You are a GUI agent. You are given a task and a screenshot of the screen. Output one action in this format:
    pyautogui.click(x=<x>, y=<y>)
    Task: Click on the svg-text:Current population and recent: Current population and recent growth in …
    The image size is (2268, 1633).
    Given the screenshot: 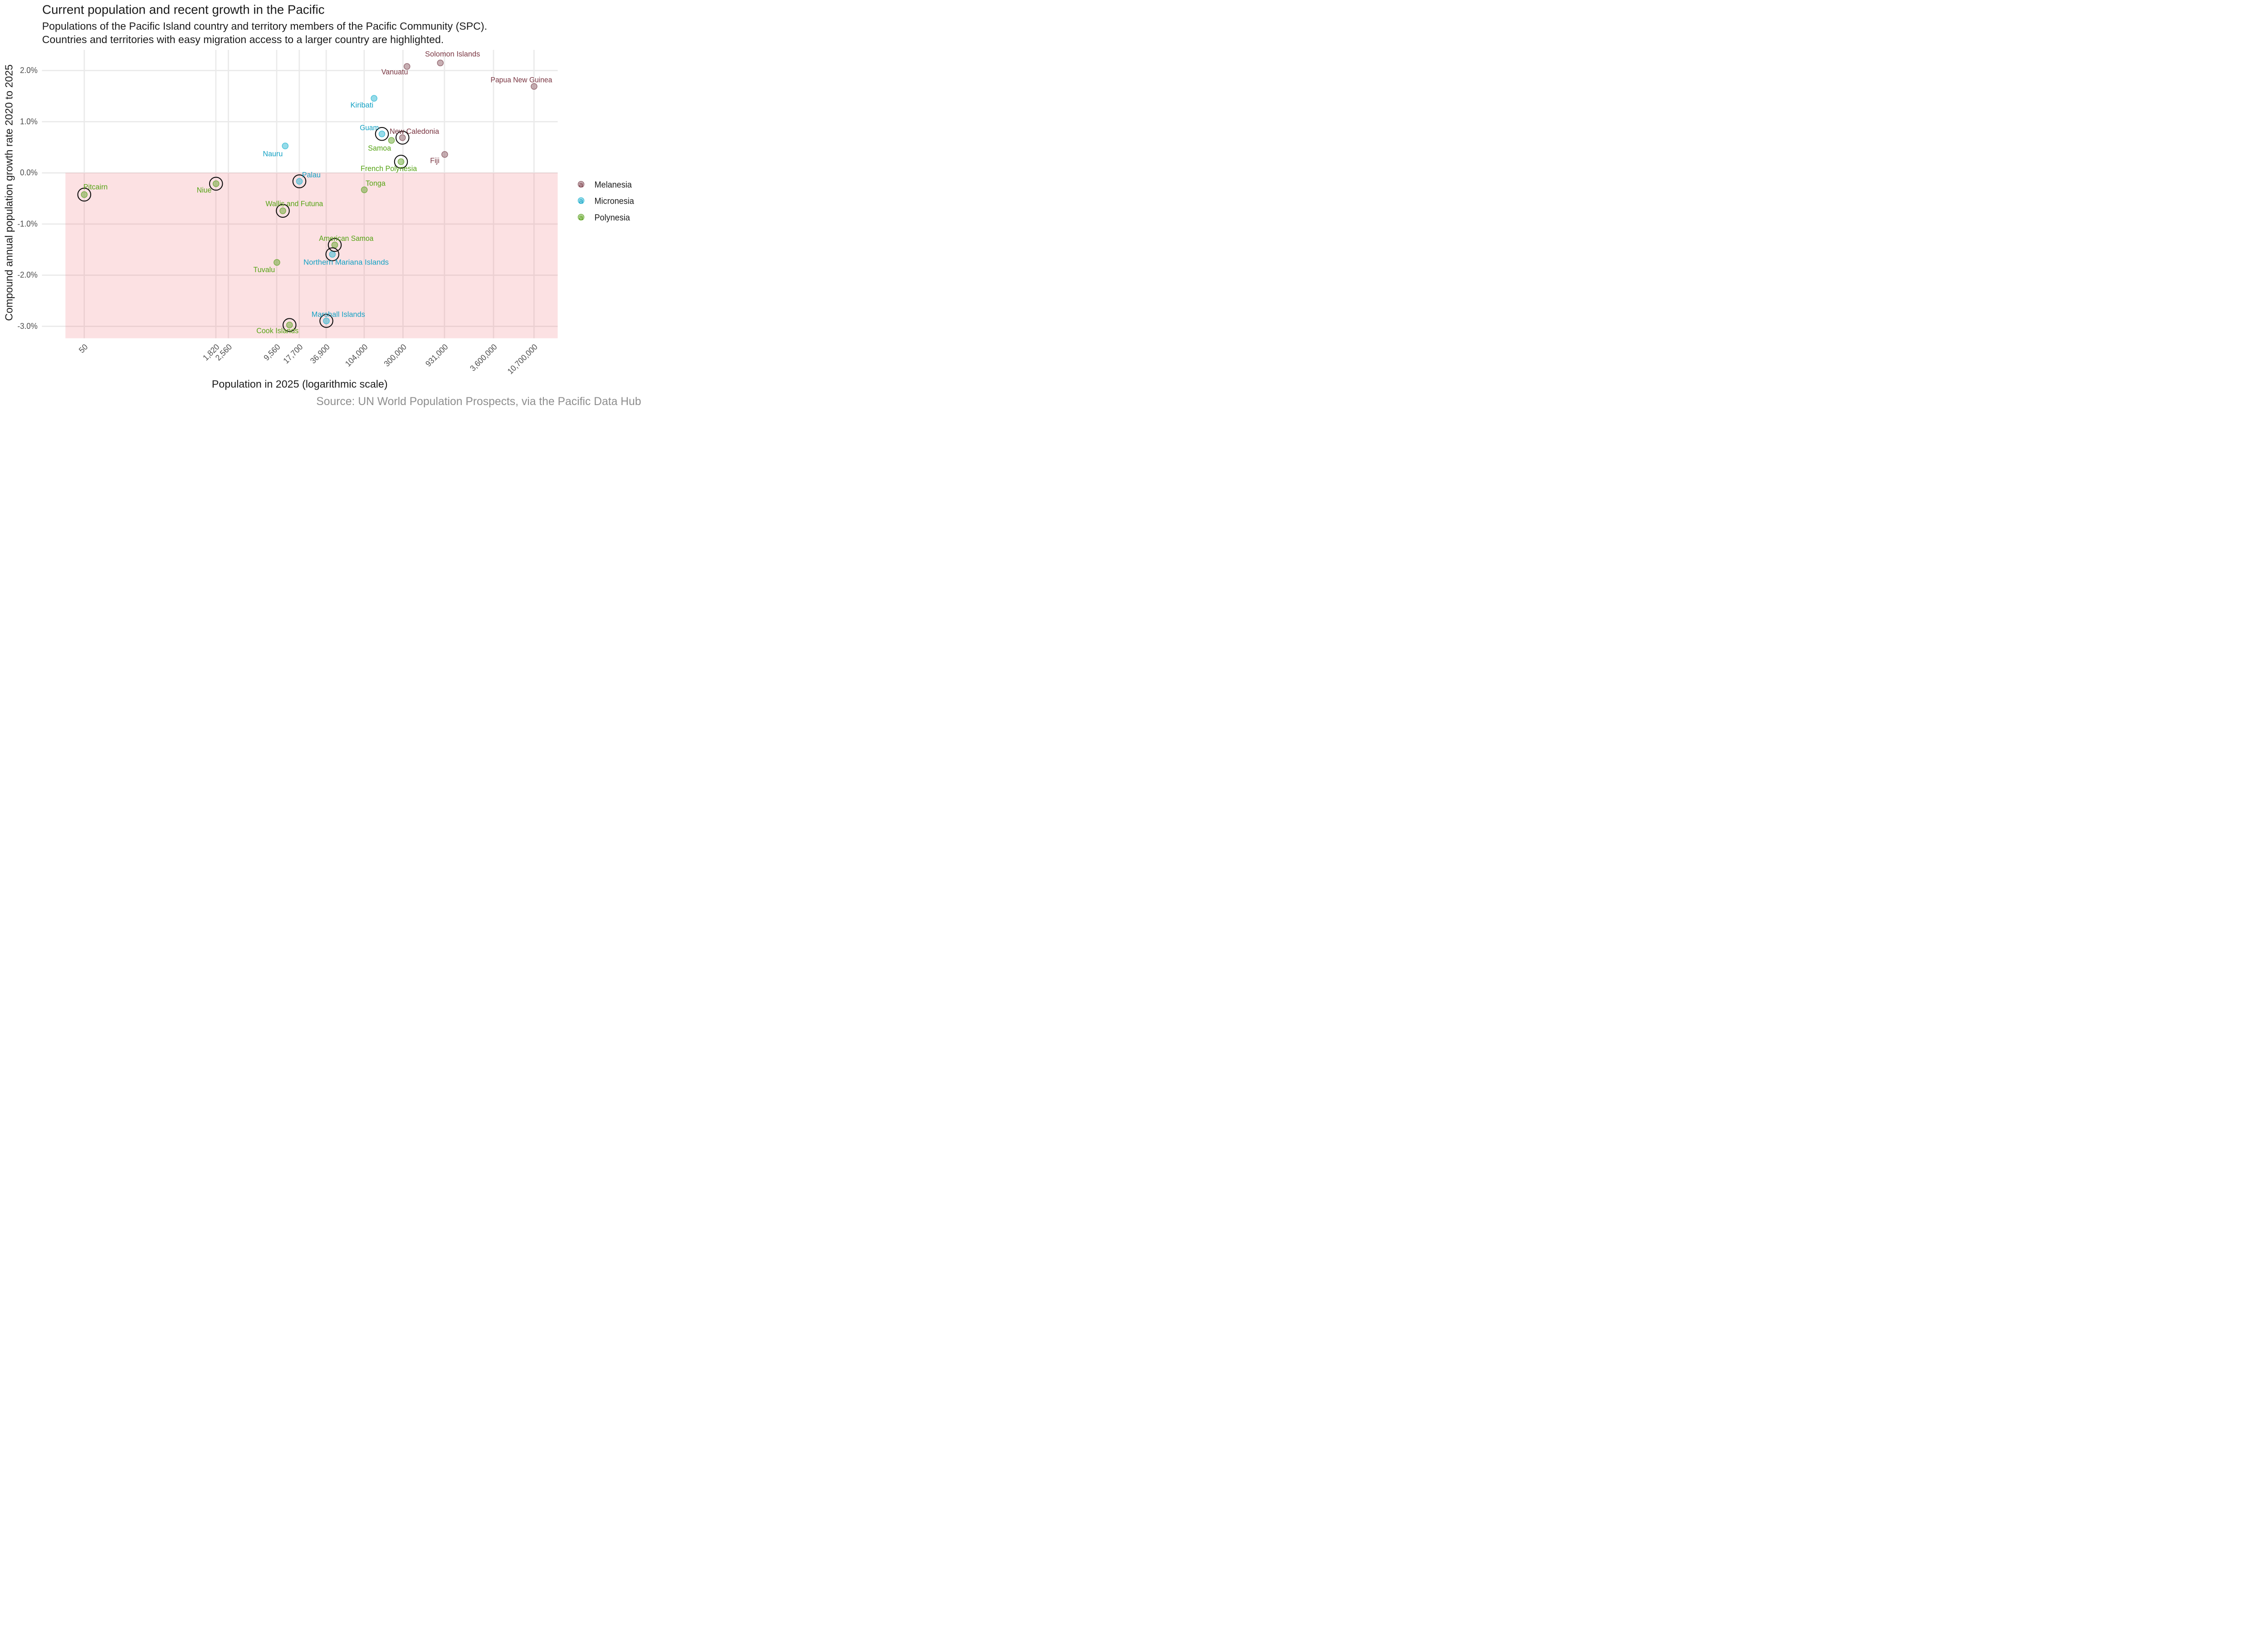 What is the action you would take?
    pyautogui.click(x=184, y=10)
    